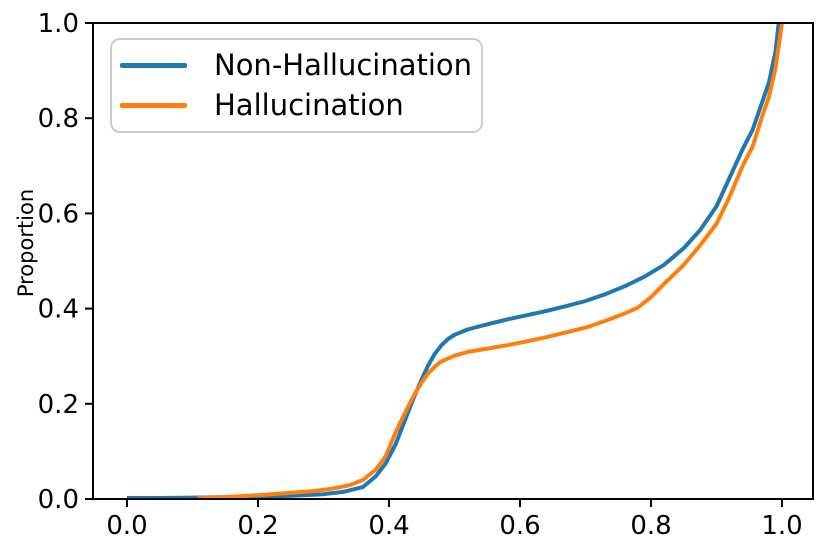  I want to click on x-tick-label: 0.8, so click(650, 526).